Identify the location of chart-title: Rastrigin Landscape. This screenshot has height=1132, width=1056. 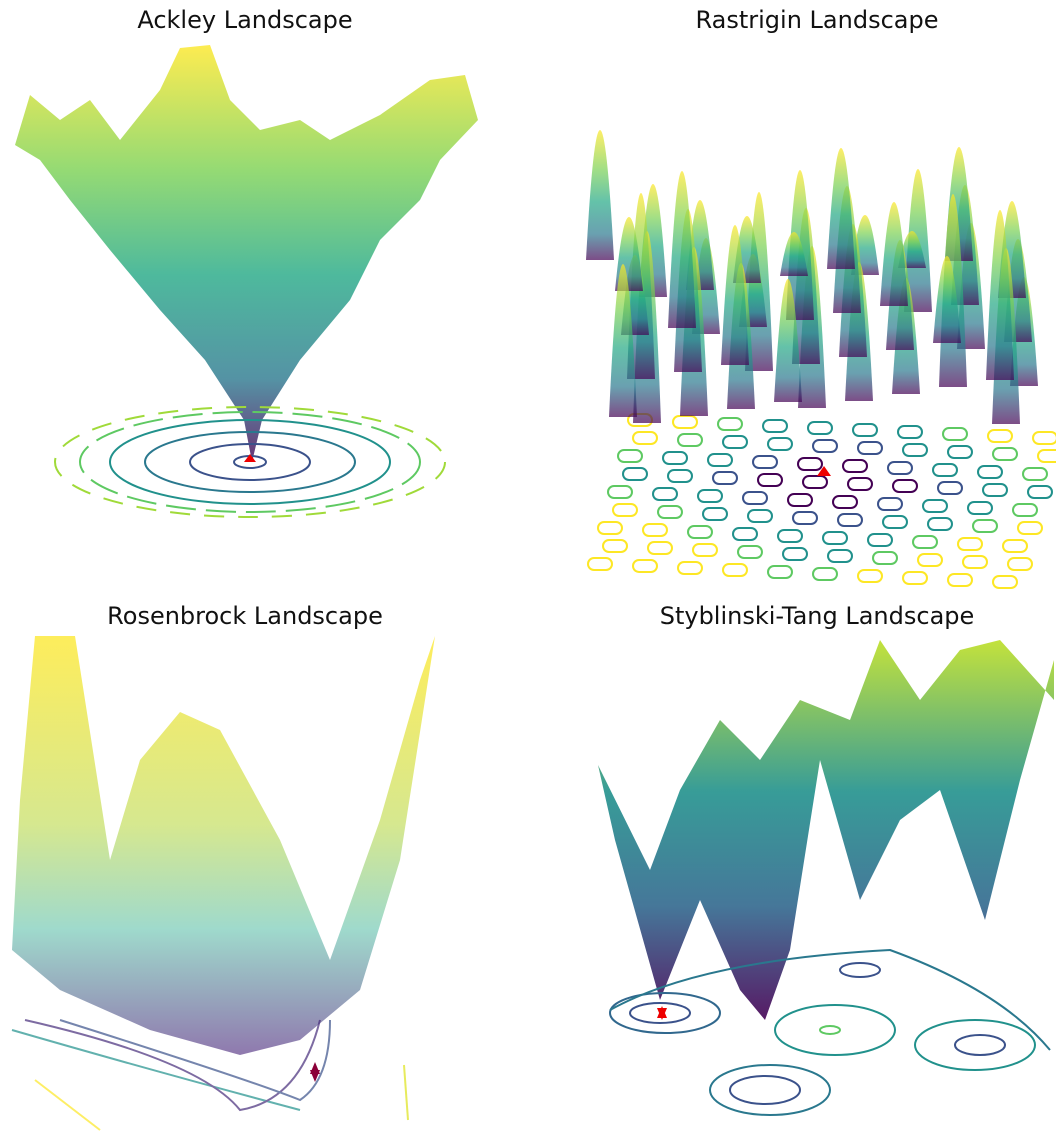
(817, 20).